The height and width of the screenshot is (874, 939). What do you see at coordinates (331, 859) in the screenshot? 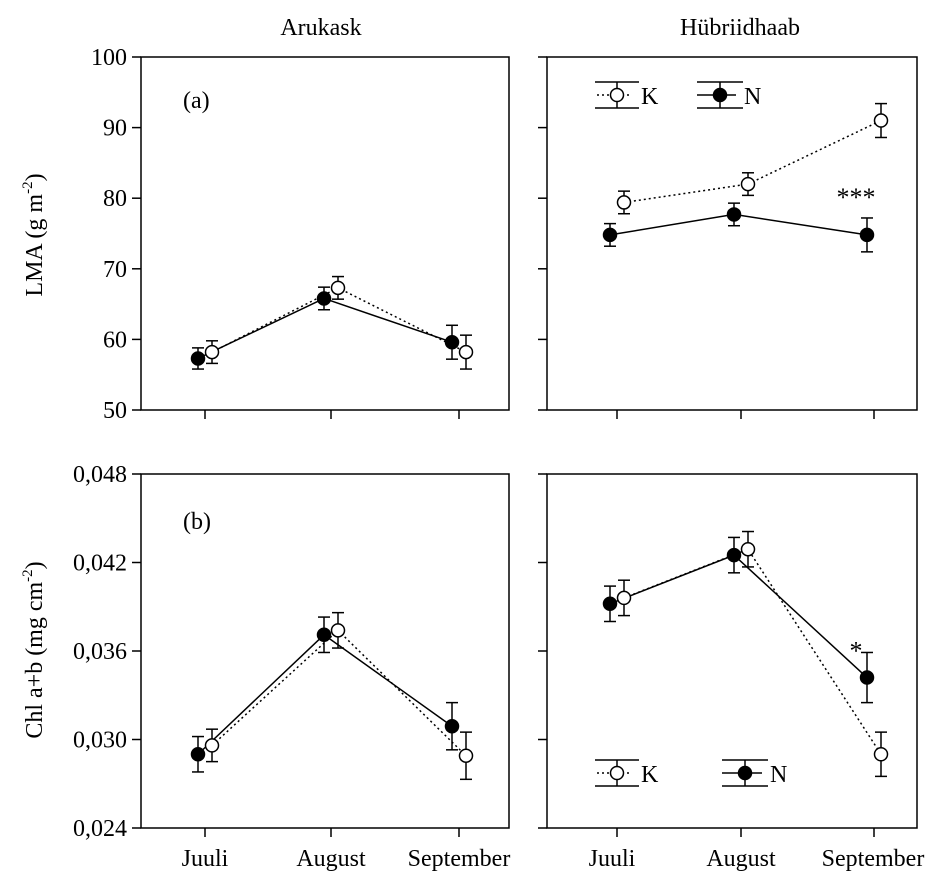
I see `x-tick-label-august-left: August` at bounding box center [331, 859].